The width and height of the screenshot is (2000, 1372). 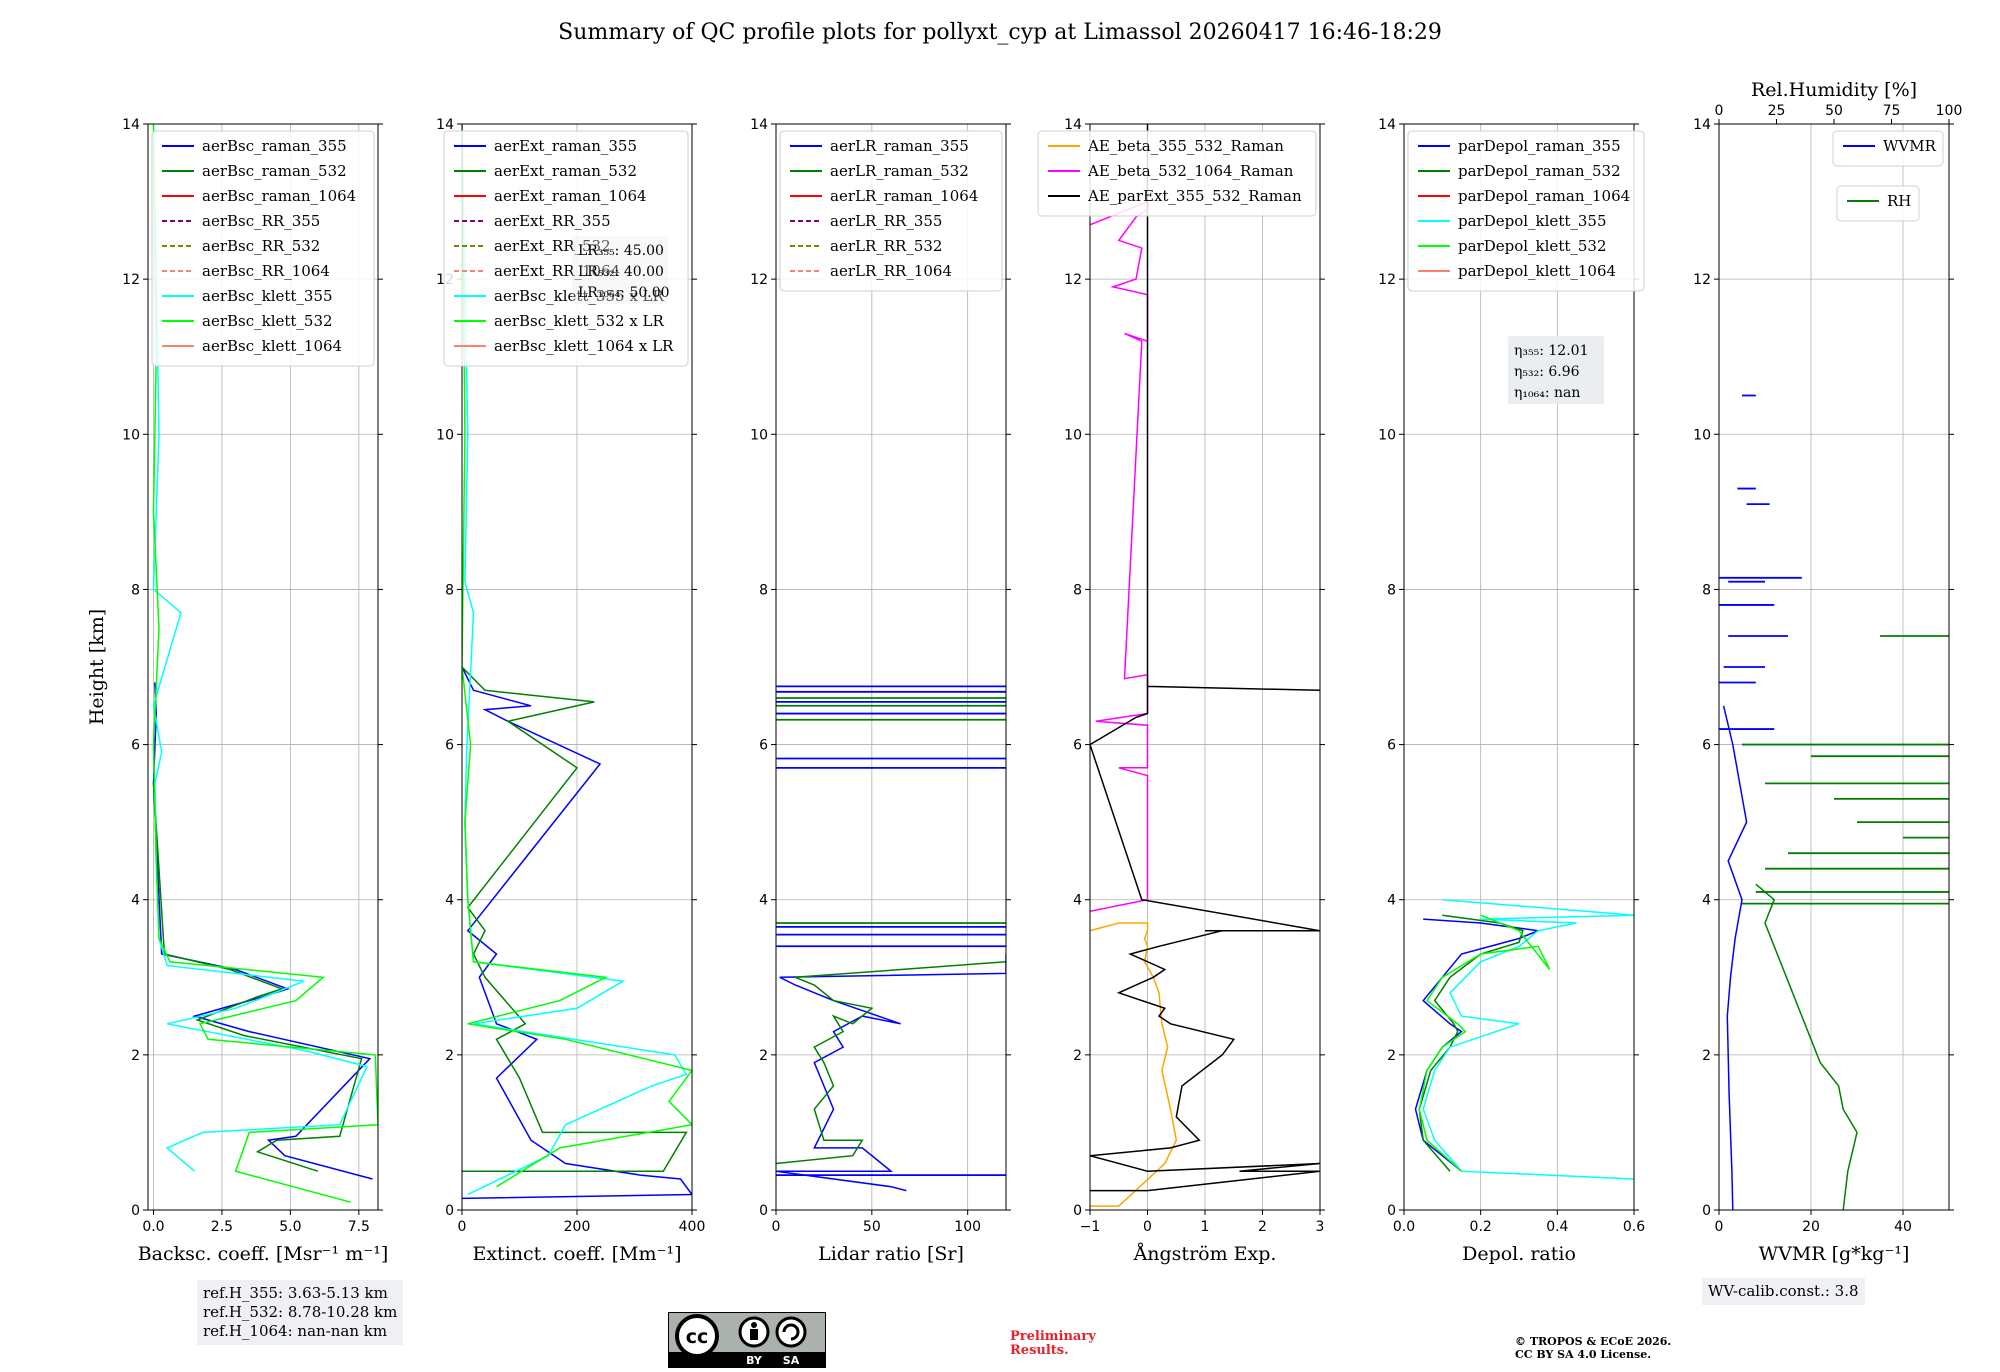 I want to click on legend: WVMR, so click(x=1888, y=148).